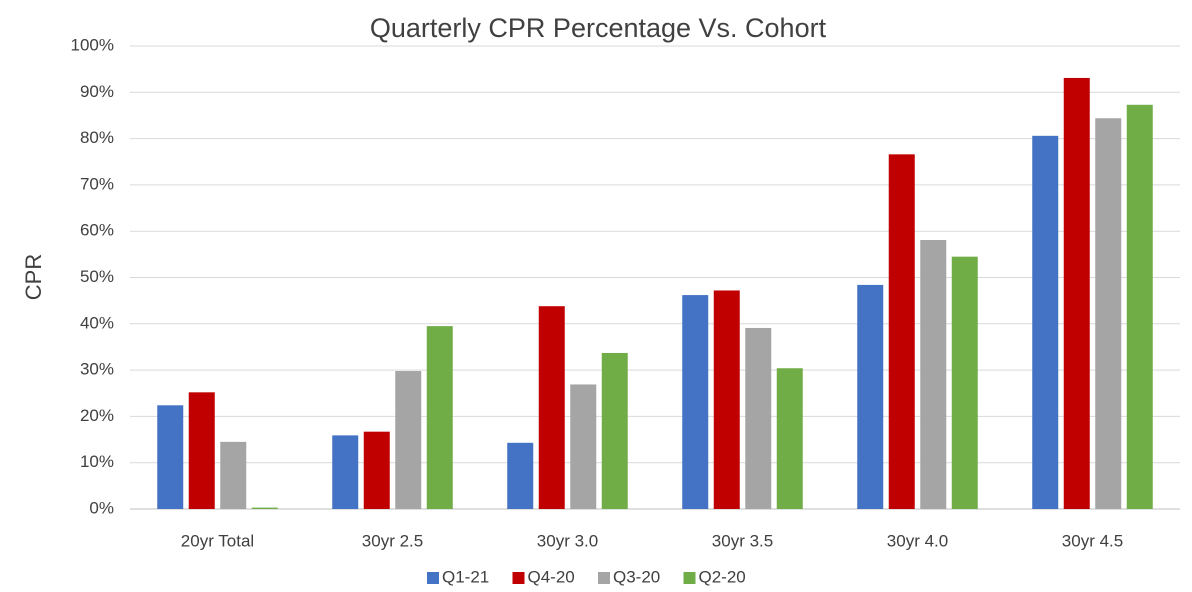 Image resolution: width=1192 pixels, height=592 pixels. What do you see at coordinates (92, 44) in the screenshot?
I see `y-tick-label: 100%` at bounding box center [92, 44].